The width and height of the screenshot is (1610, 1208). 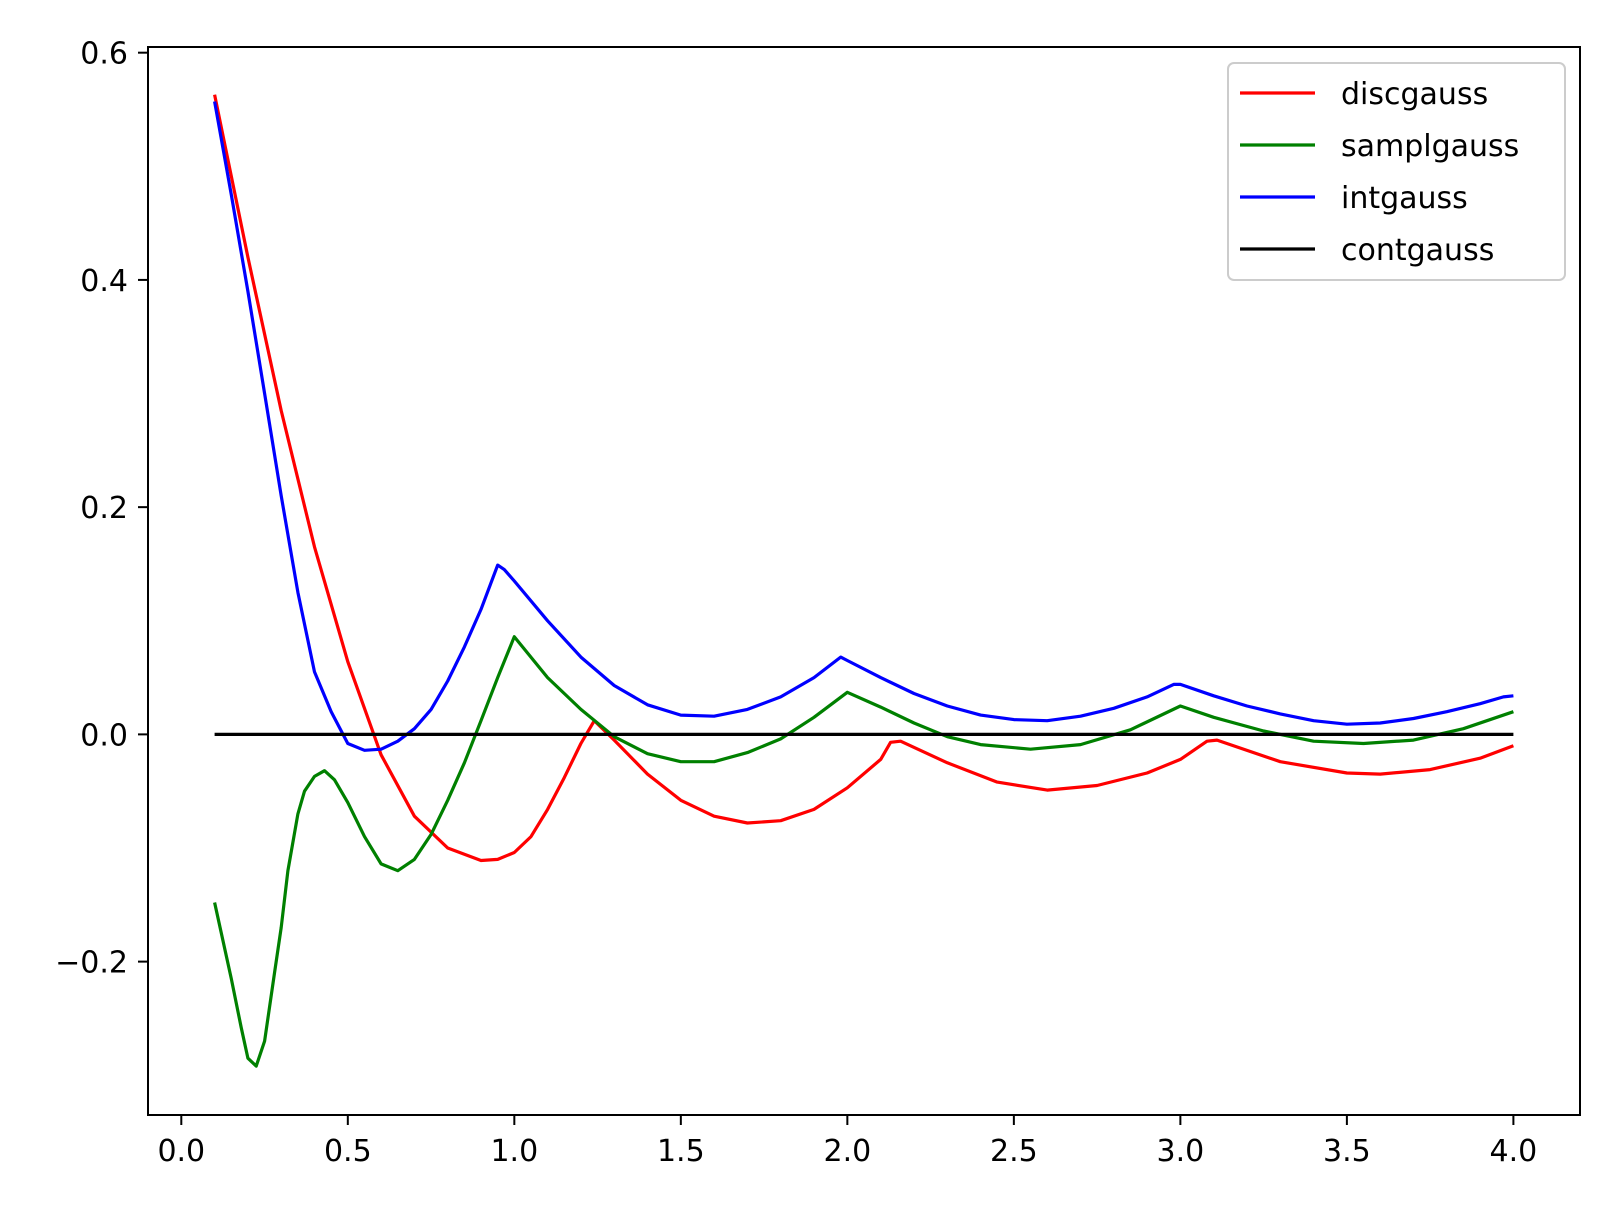 What do you see at coordinates (1430, 146) in the screenshot?
I see `legend-label-samplgauss: samplgauss` at bounding box center [1430, 146].